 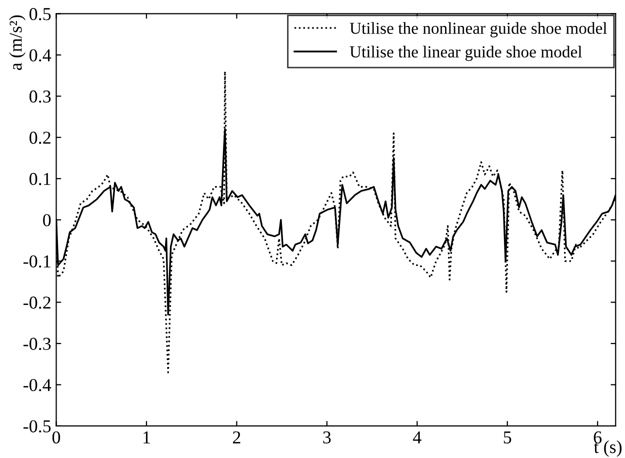 What do you see at coordinates (47, 220) in the screenshot?
I see `y-tick-label: 0` at bounding box center [47, 220].